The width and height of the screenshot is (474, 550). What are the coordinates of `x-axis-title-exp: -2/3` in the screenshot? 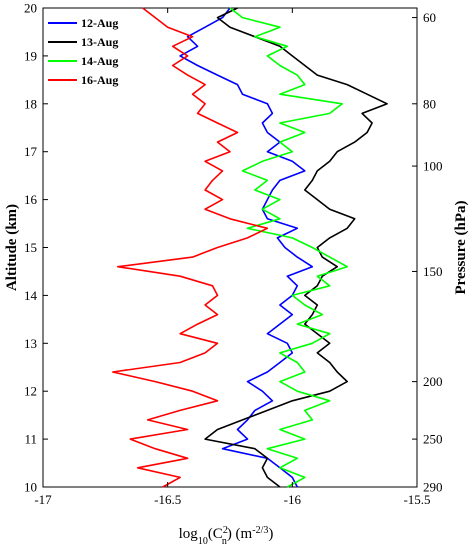 It's located at (260, 530).